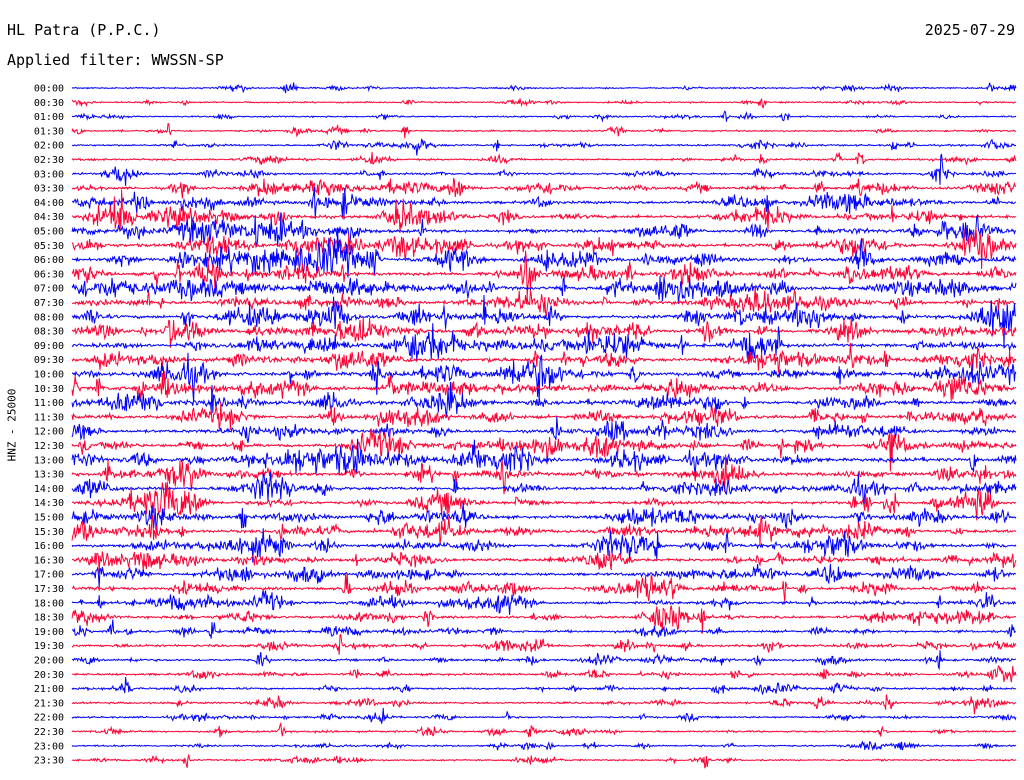 This screenshot has width=1024, height=780. I want to click on time-tick-label: 04:00, so click(49, 203).